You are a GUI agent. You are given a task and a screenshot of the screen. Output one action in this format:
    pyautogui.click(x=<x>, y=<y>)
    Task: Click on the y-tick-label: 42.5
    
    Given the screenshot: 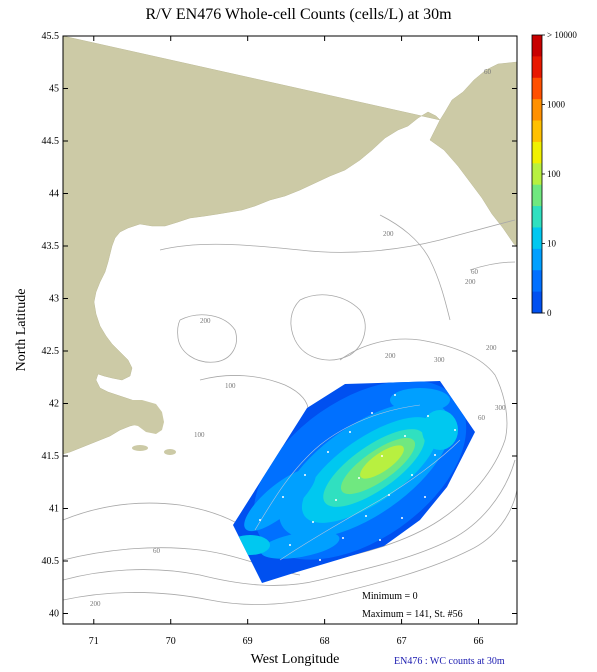 What is the action you would take?
    pyautogui.click(x=51, y=351)
    